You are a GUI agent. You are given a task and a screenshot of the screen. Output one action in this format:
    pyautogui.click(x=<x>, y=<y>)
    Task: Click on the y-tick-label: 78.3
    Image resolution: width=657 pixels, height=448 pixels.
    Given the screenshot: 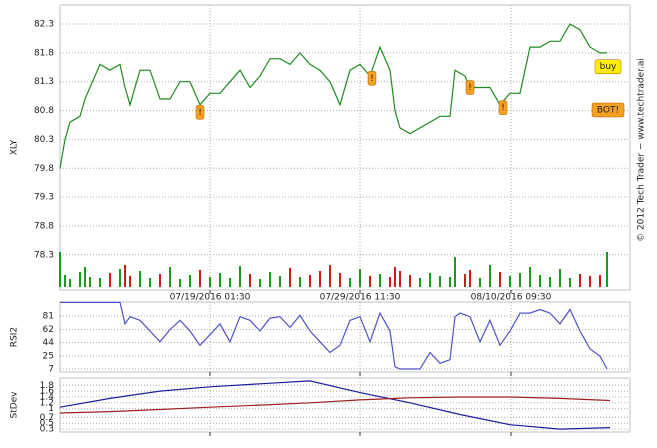 What is the action you would take?
    pyautogui.click(x=44, y=255)
    